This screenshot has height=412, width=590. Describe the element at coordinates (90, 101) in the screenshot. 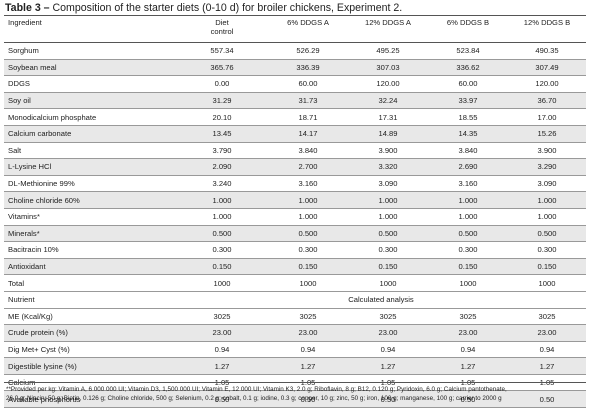

I see `row-label: Soy oil` at that location.